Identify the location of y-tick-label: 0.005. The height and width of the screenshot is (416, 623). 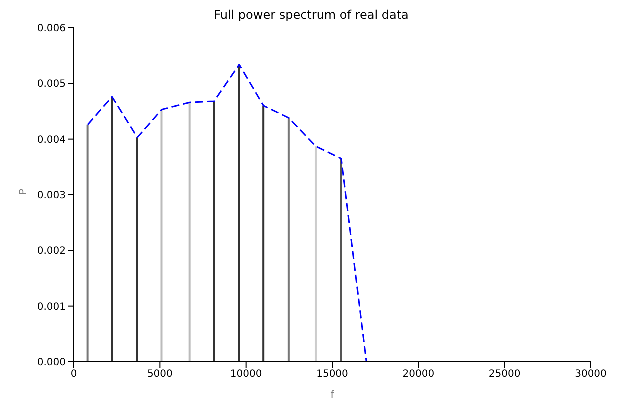
(51, 84).